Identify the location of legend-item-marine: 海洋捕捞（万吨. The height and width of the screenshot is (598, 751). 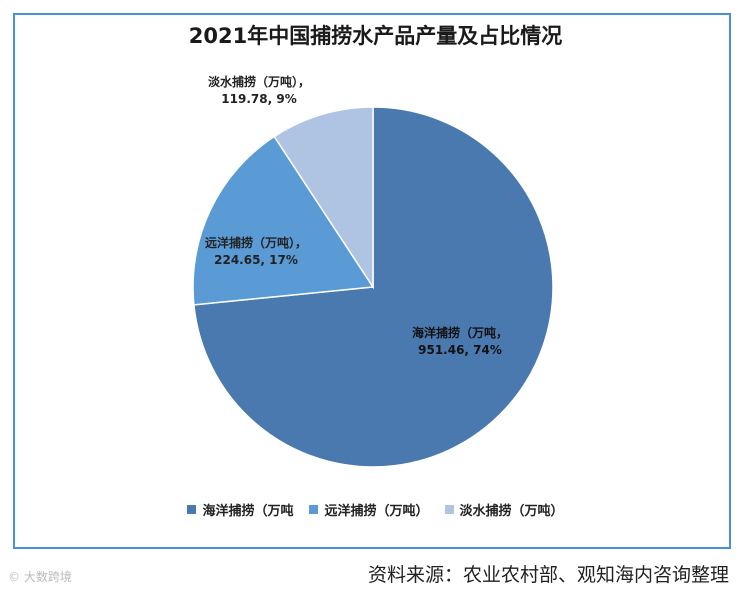
(240, 509).